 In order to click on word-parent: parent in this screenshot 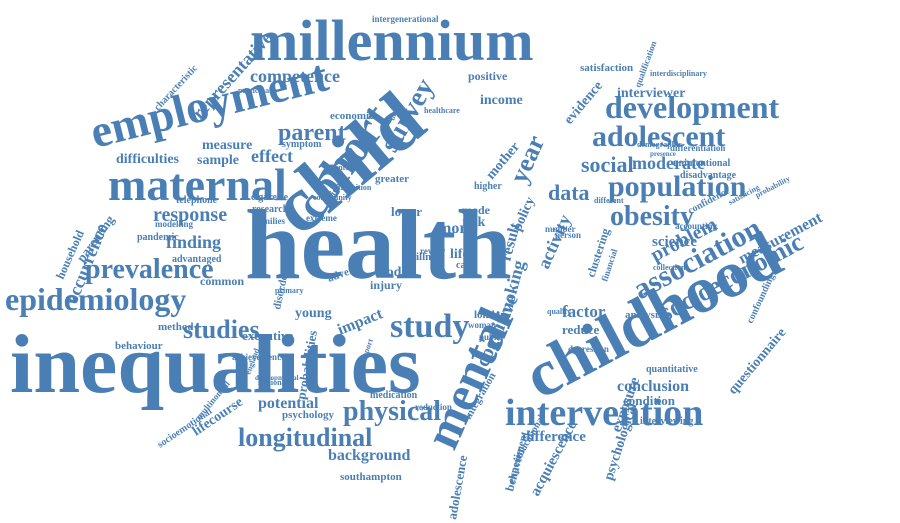, I will do `click(312, 133)`.